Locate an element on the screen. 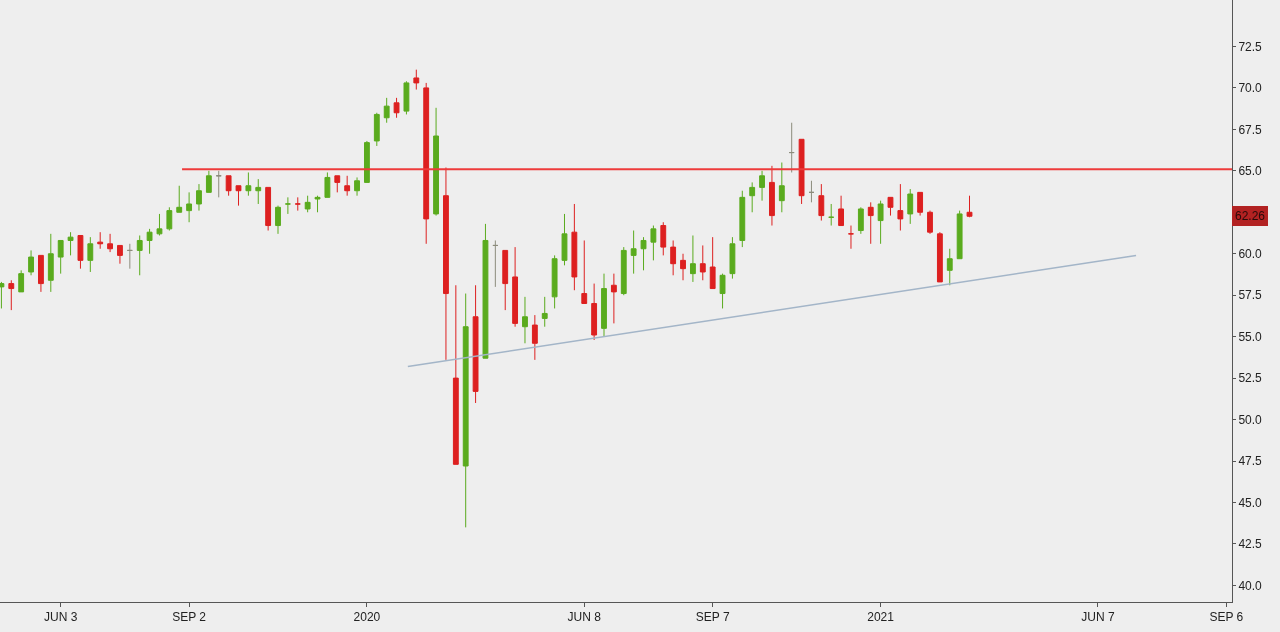  y-tick-label: 65.0 is located at coordinates (1250, 171).